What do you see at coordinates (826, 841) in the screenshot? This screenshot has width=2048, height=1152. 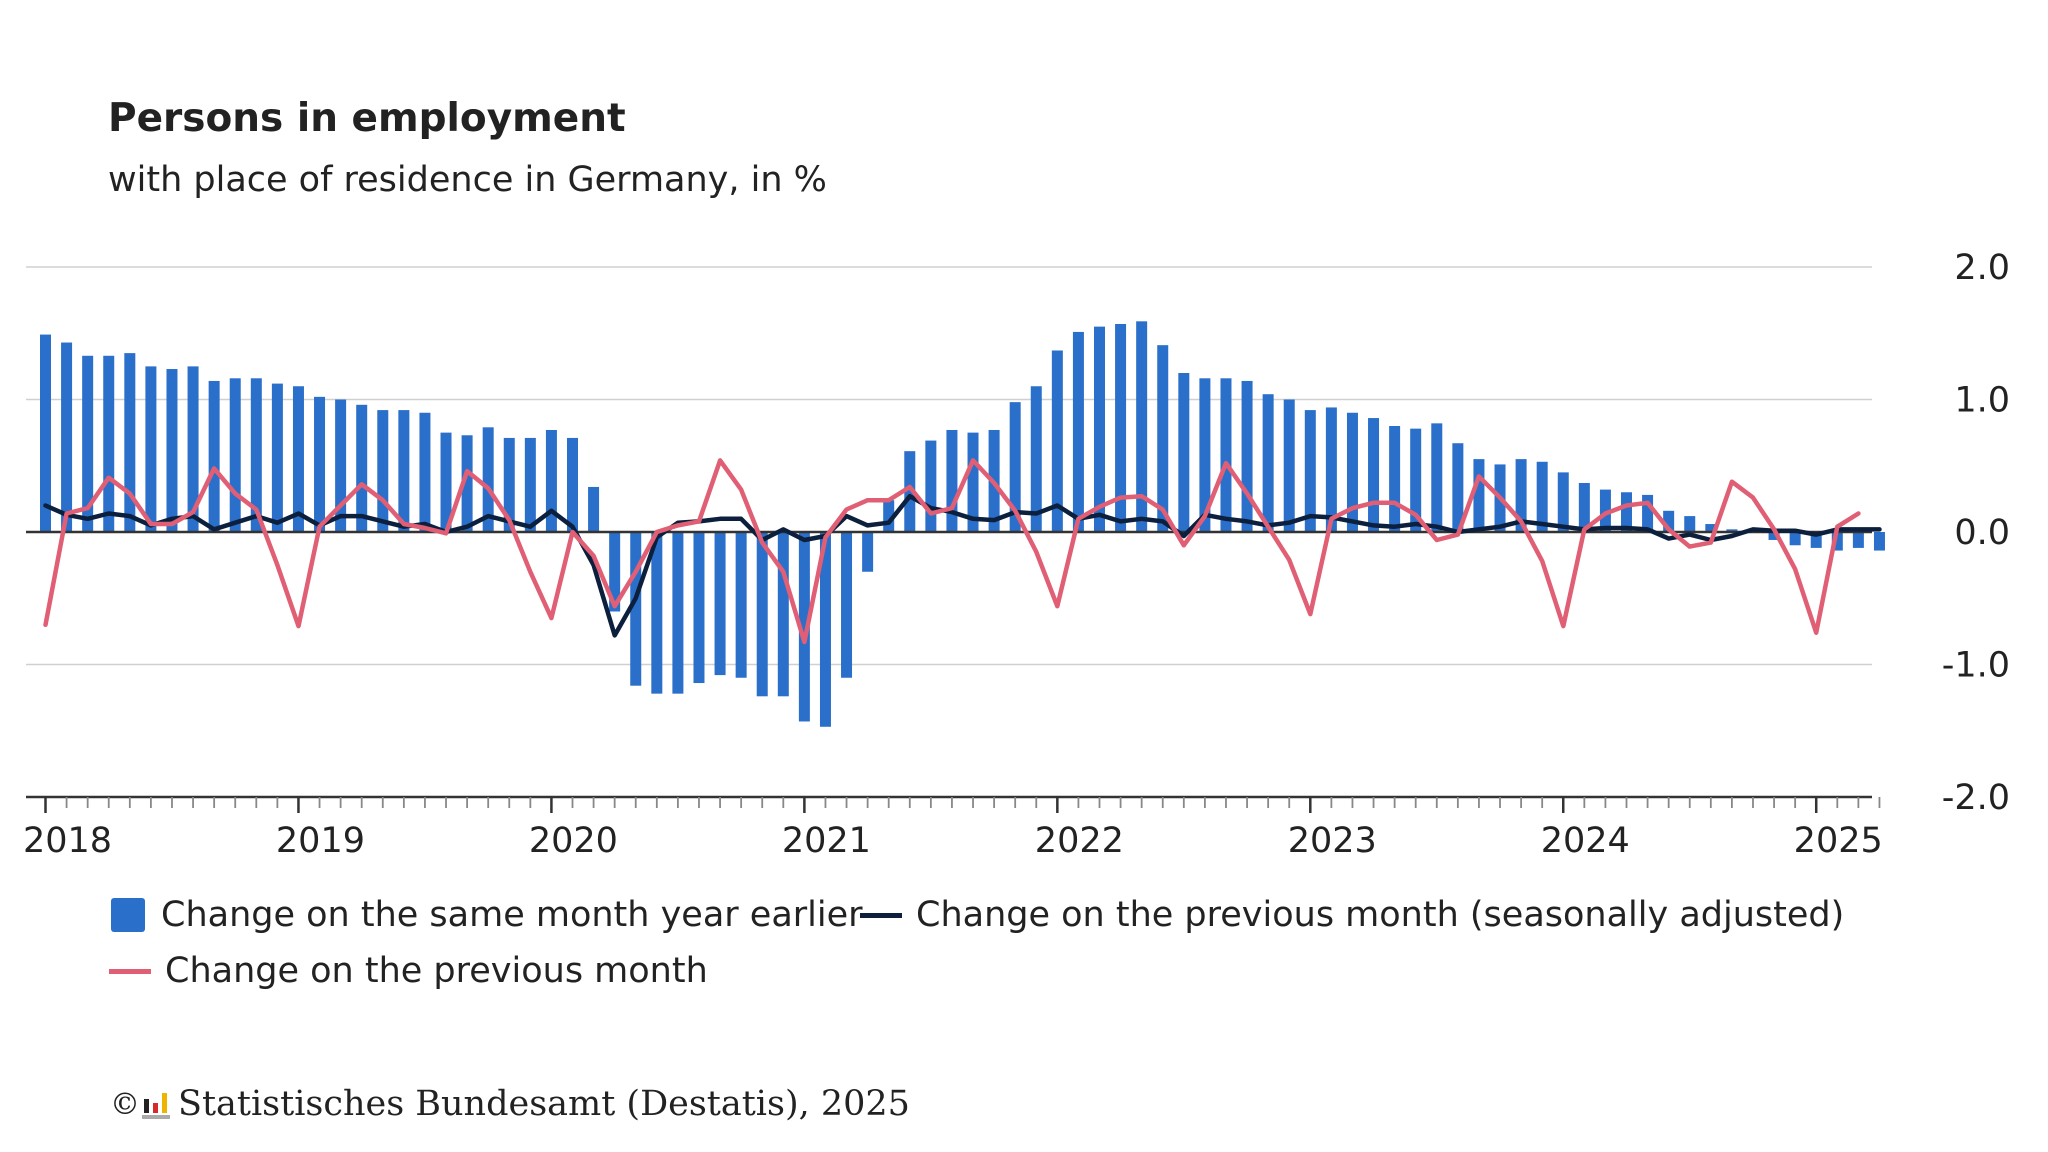 I see `x-tick-label: 2021` at bounding box center [826, 841].